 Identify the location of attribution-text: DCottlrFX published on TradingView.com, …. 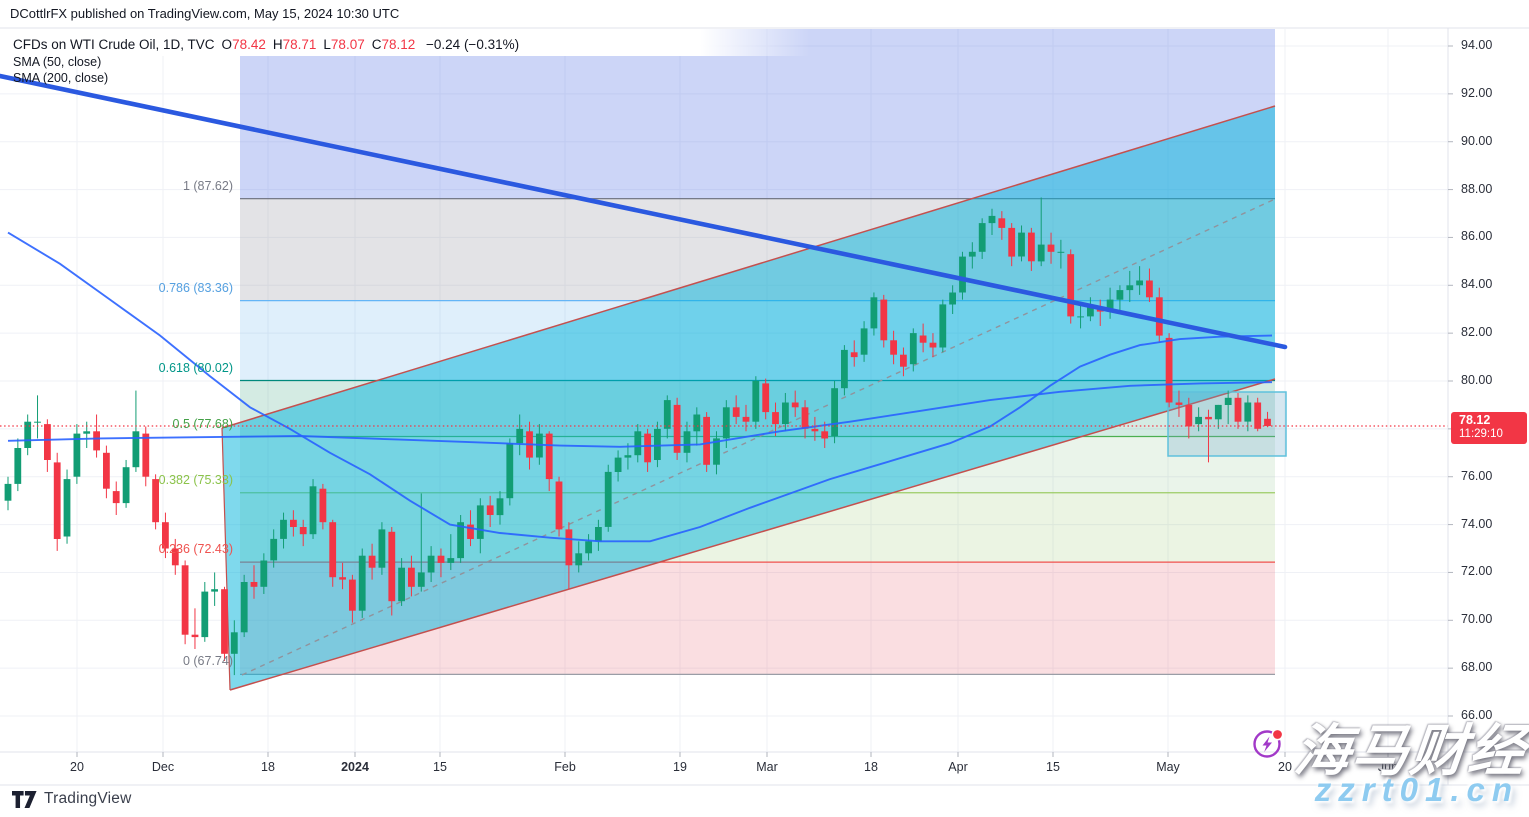
(205, 13).